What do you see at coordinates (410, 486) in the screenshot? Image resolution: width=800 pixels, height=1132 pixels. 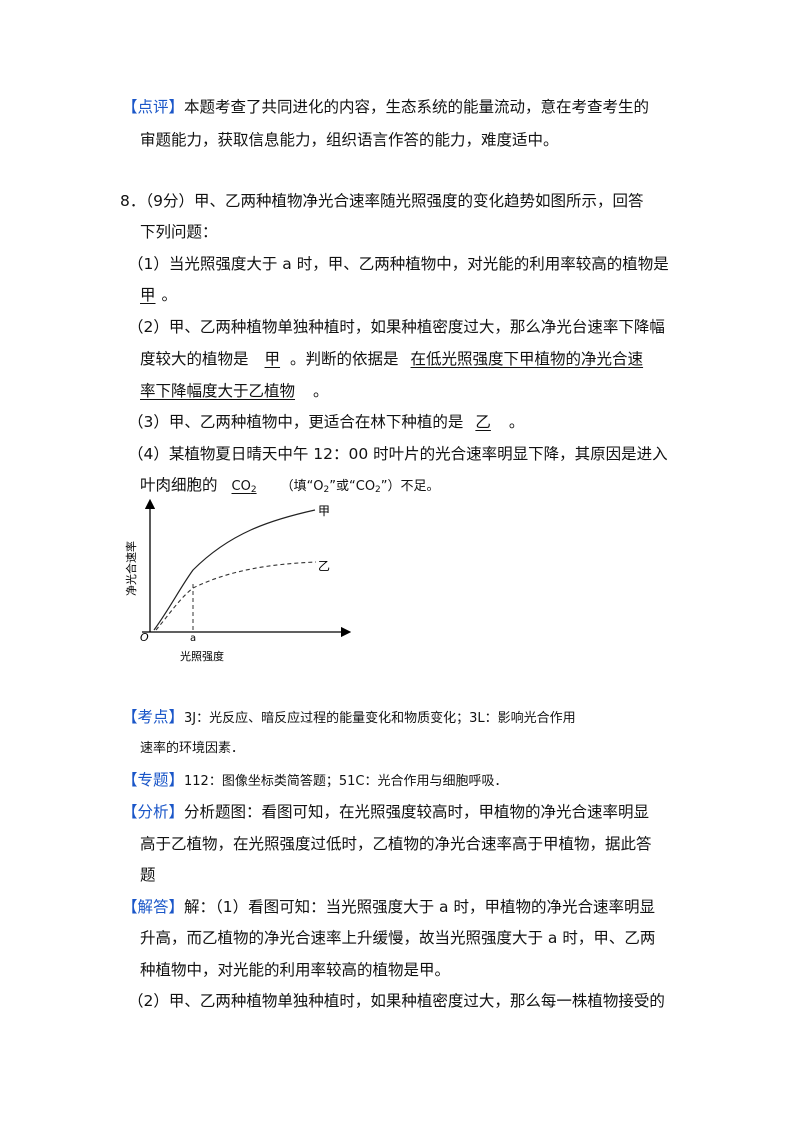 I see `q4-fill-close: ”）不足。` at bounding box center [410, 486].